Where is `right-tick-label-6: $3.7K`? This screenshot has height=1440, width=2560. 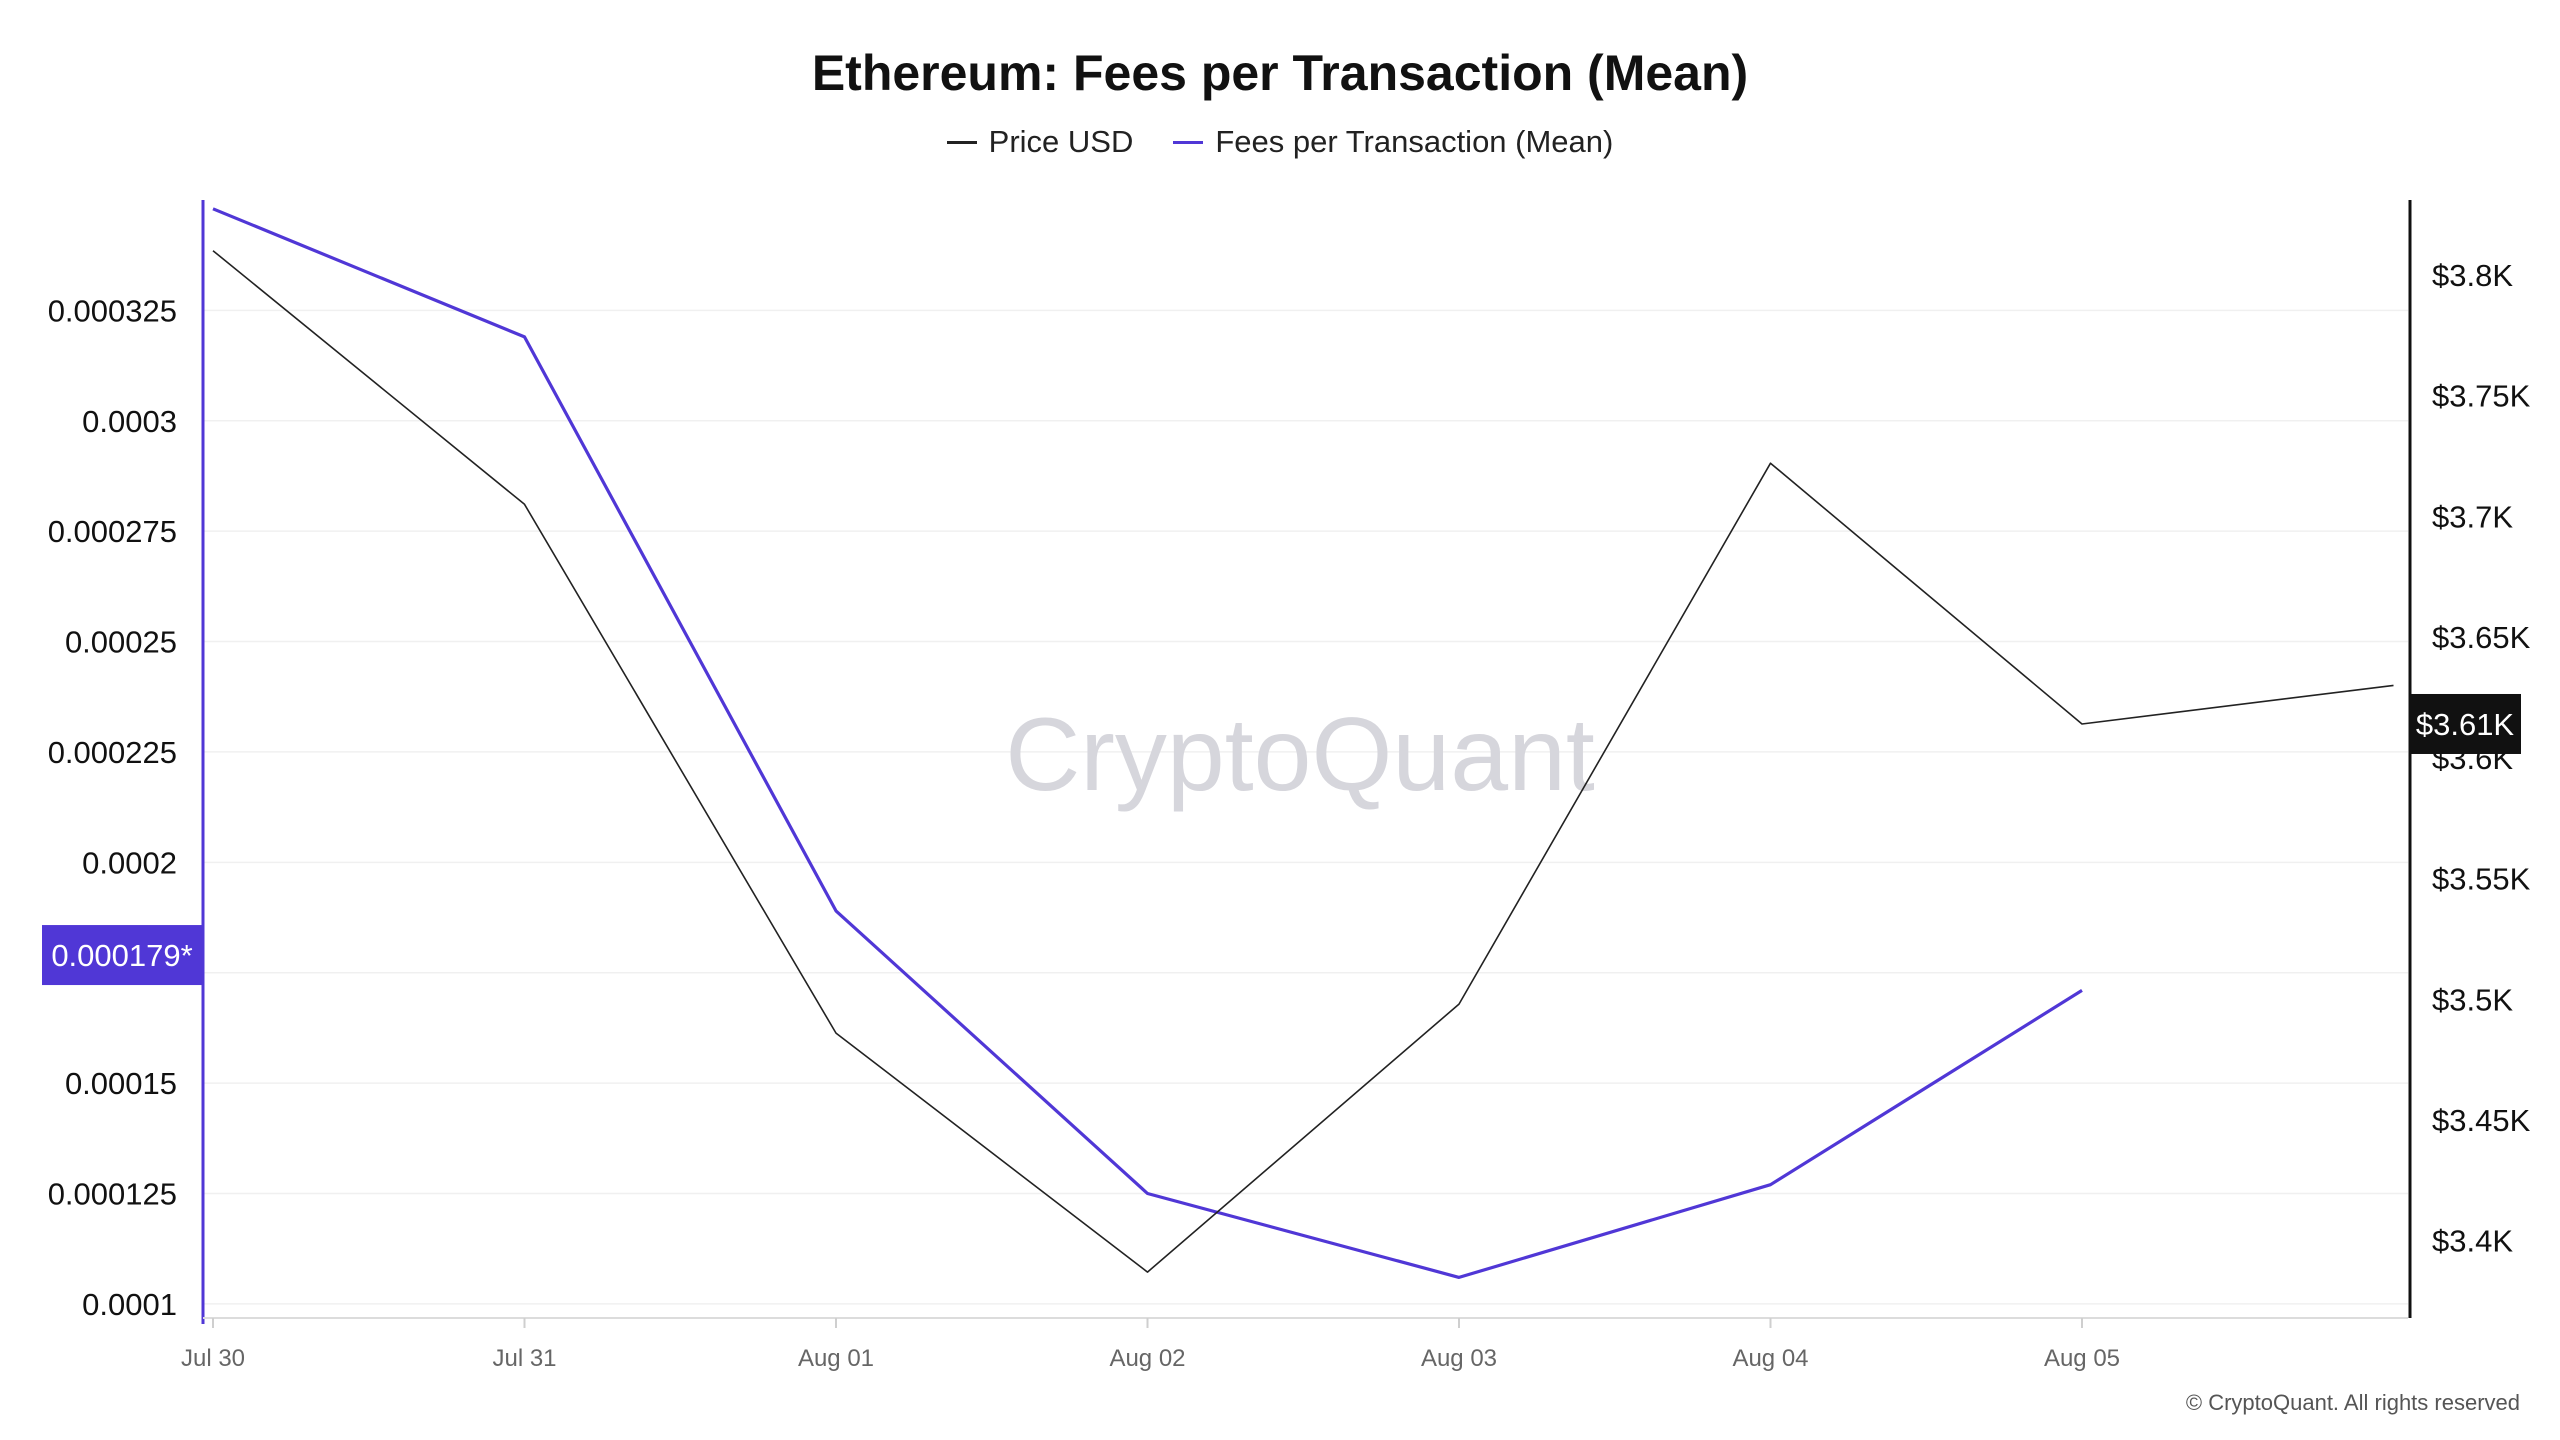 right-tick-label-6: $3.7K is located at coordinates (2472, 516).